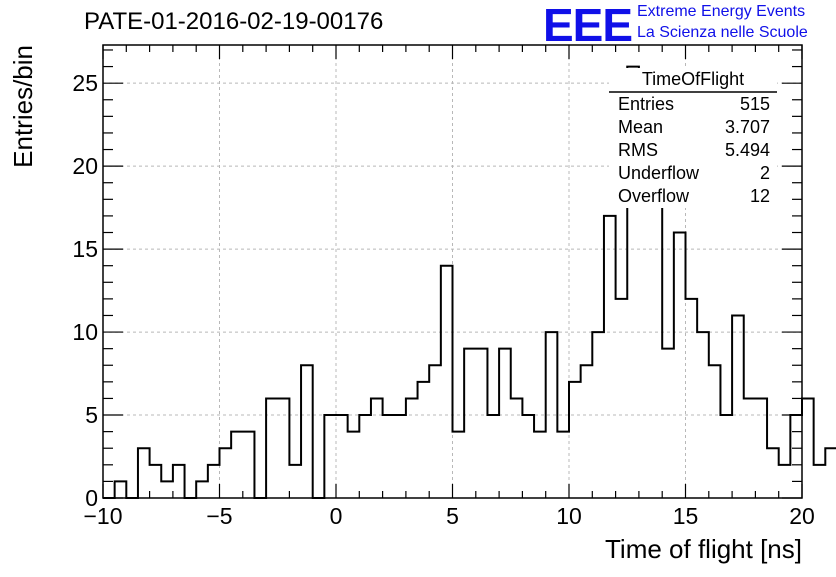 Image resolution: width=836 pixels, height=577 pixels. What do you see at coordinates (693, 79) in the screenshot?
I see `stats-box-title: TimeOfFlight` at bounding box center [693, 79].